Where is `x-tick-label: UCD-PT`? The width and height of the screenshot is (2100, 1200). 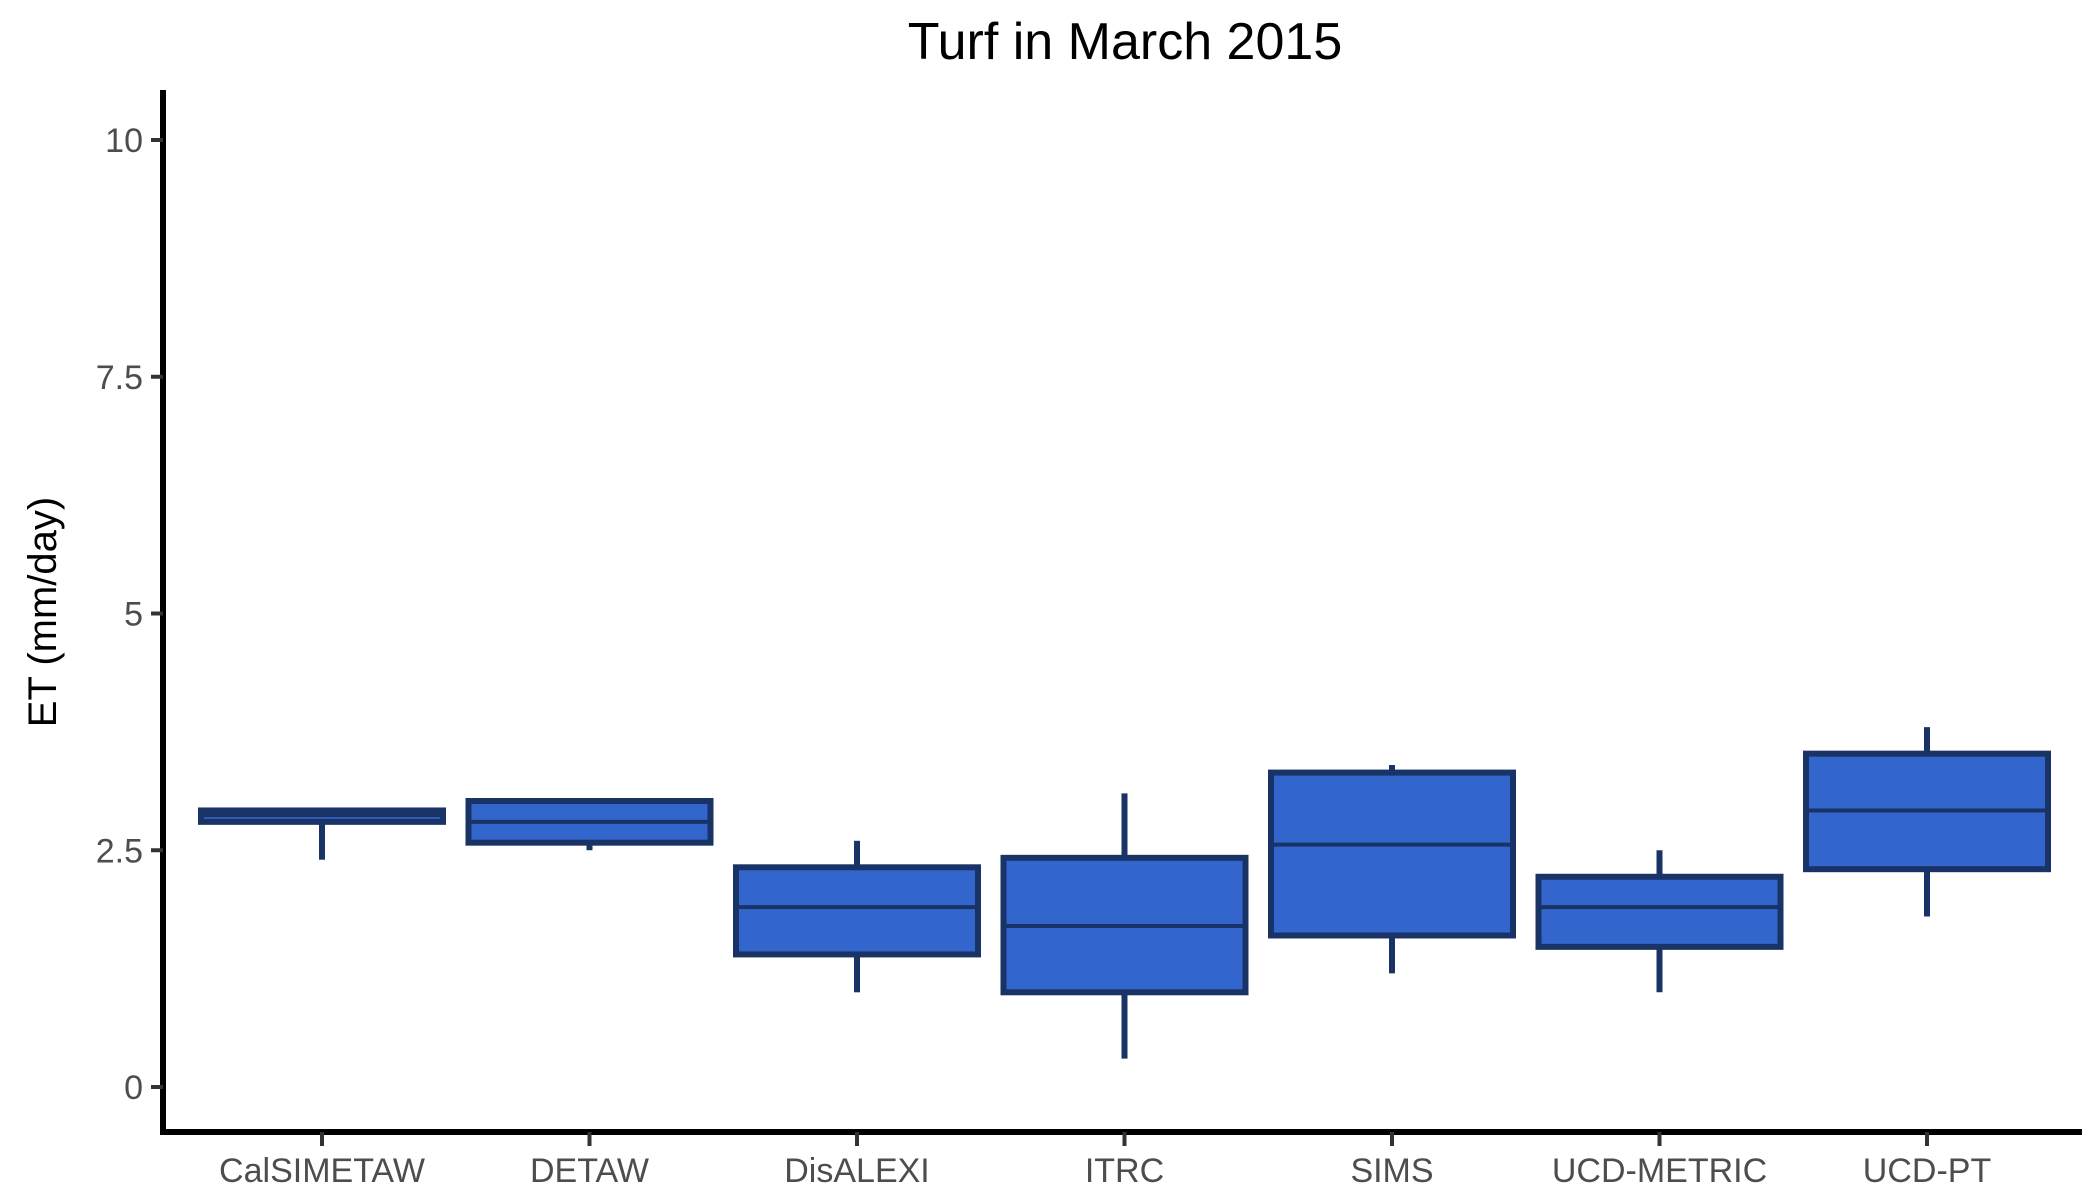
x-tick-label: UCD-PT is located at coordinates (1927, 1171).